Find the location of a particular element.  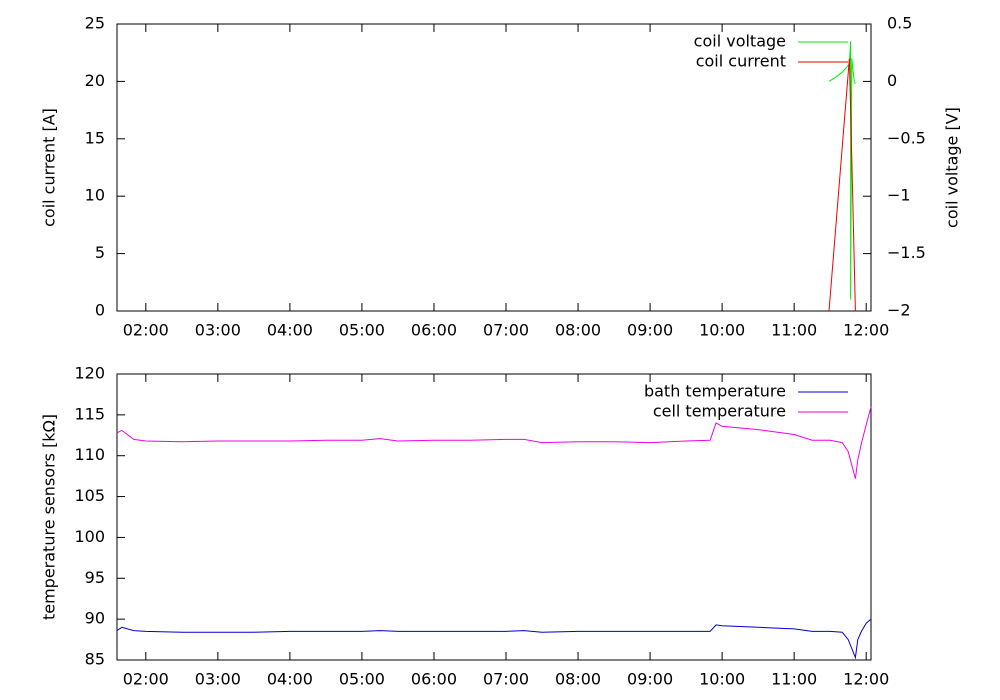

y-tick-label: 90 is located at coordinates (95, 618).